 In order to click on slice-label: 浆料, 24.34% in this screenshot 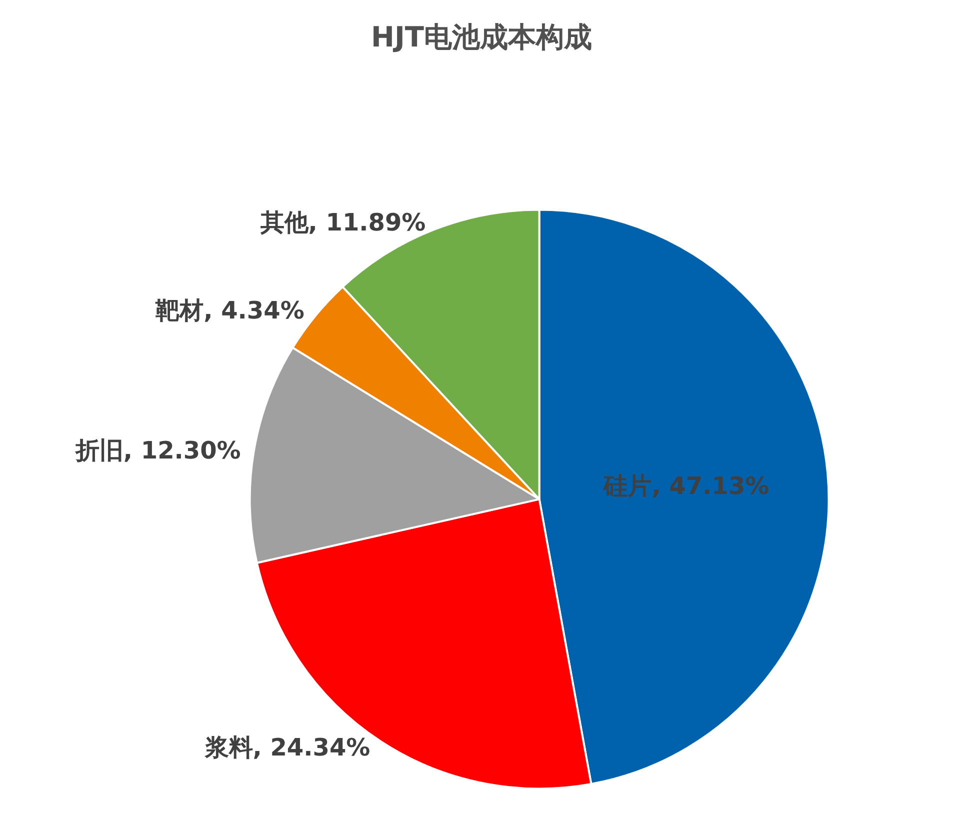, I will do `click(287, 747)`.